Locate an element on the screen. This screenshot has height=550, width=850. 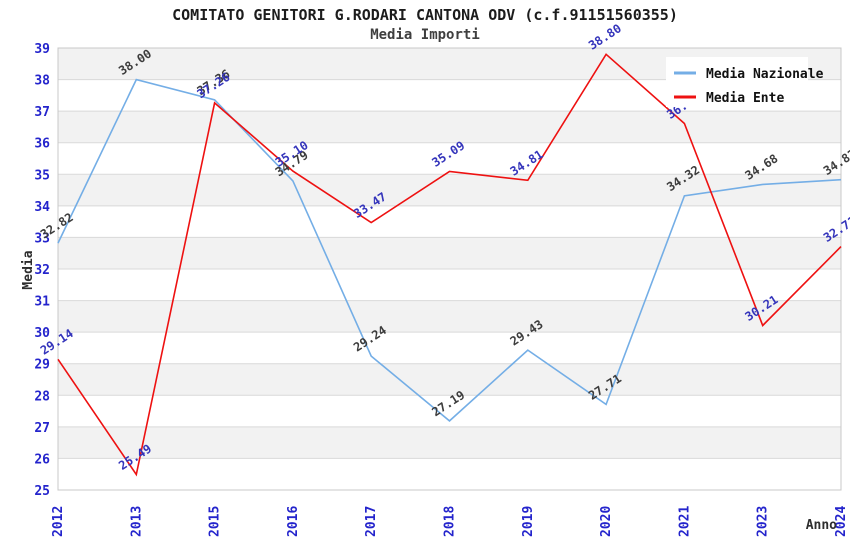
legend-label-media-nazionale: Media Nazionale is located at coordinates (765, 74).